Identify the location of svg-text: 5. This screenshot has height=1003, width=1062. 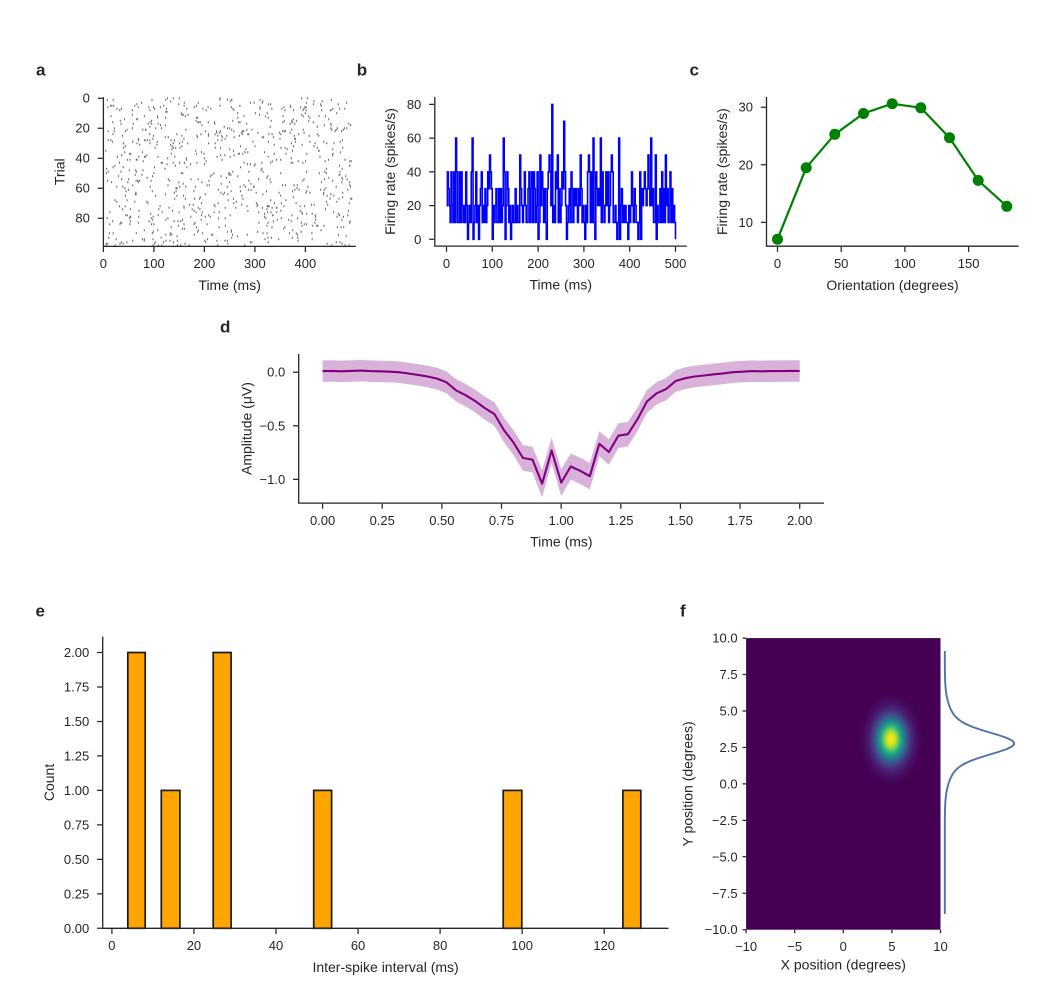
(891, 946).